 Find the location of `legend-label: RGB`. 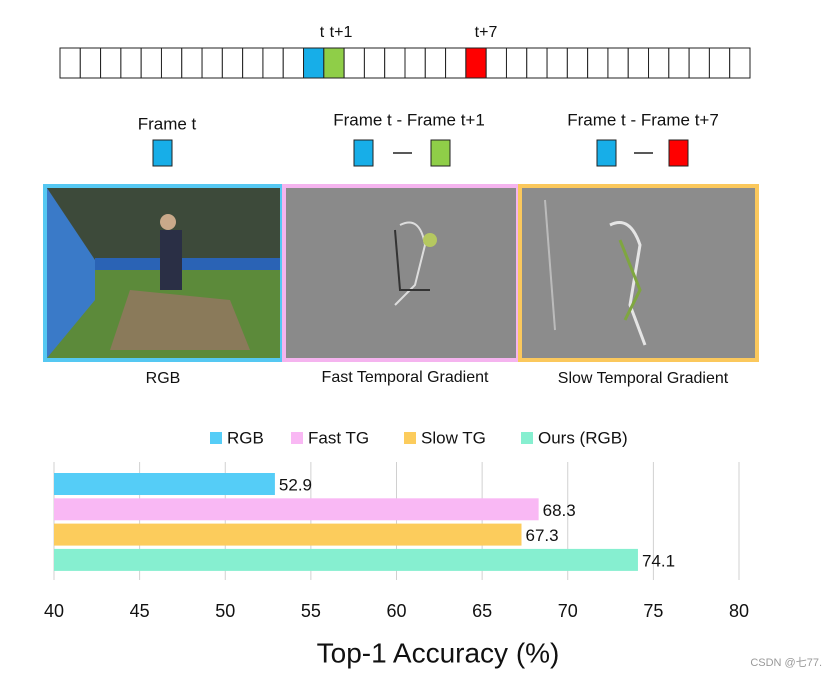

legend-label: RGB is located at coordinates (245, 437).